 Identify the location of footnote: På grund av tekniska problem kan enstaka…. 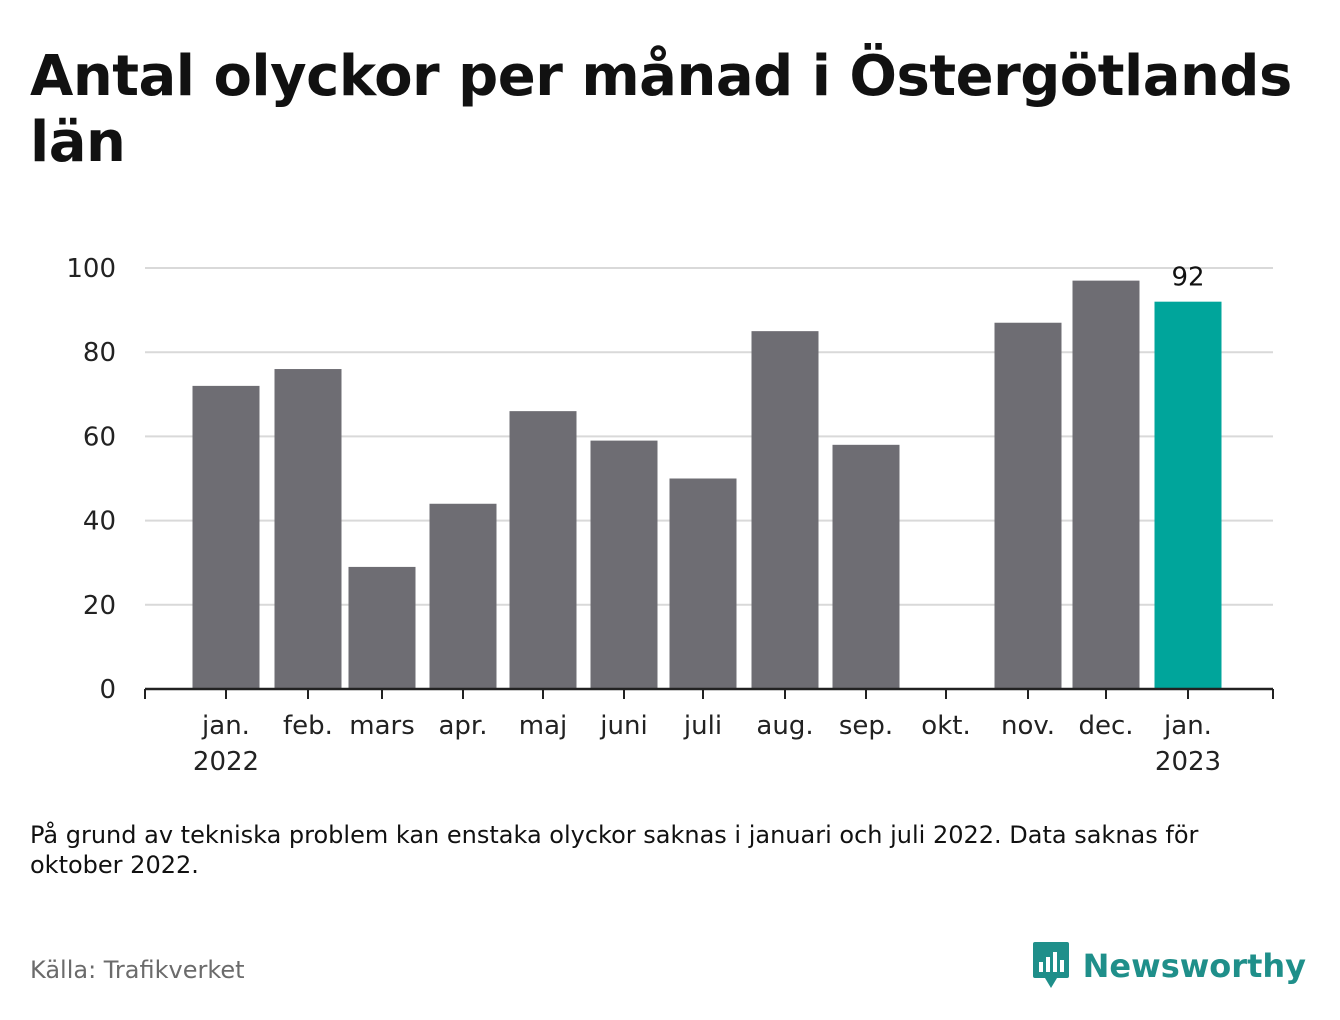
(614, 850).